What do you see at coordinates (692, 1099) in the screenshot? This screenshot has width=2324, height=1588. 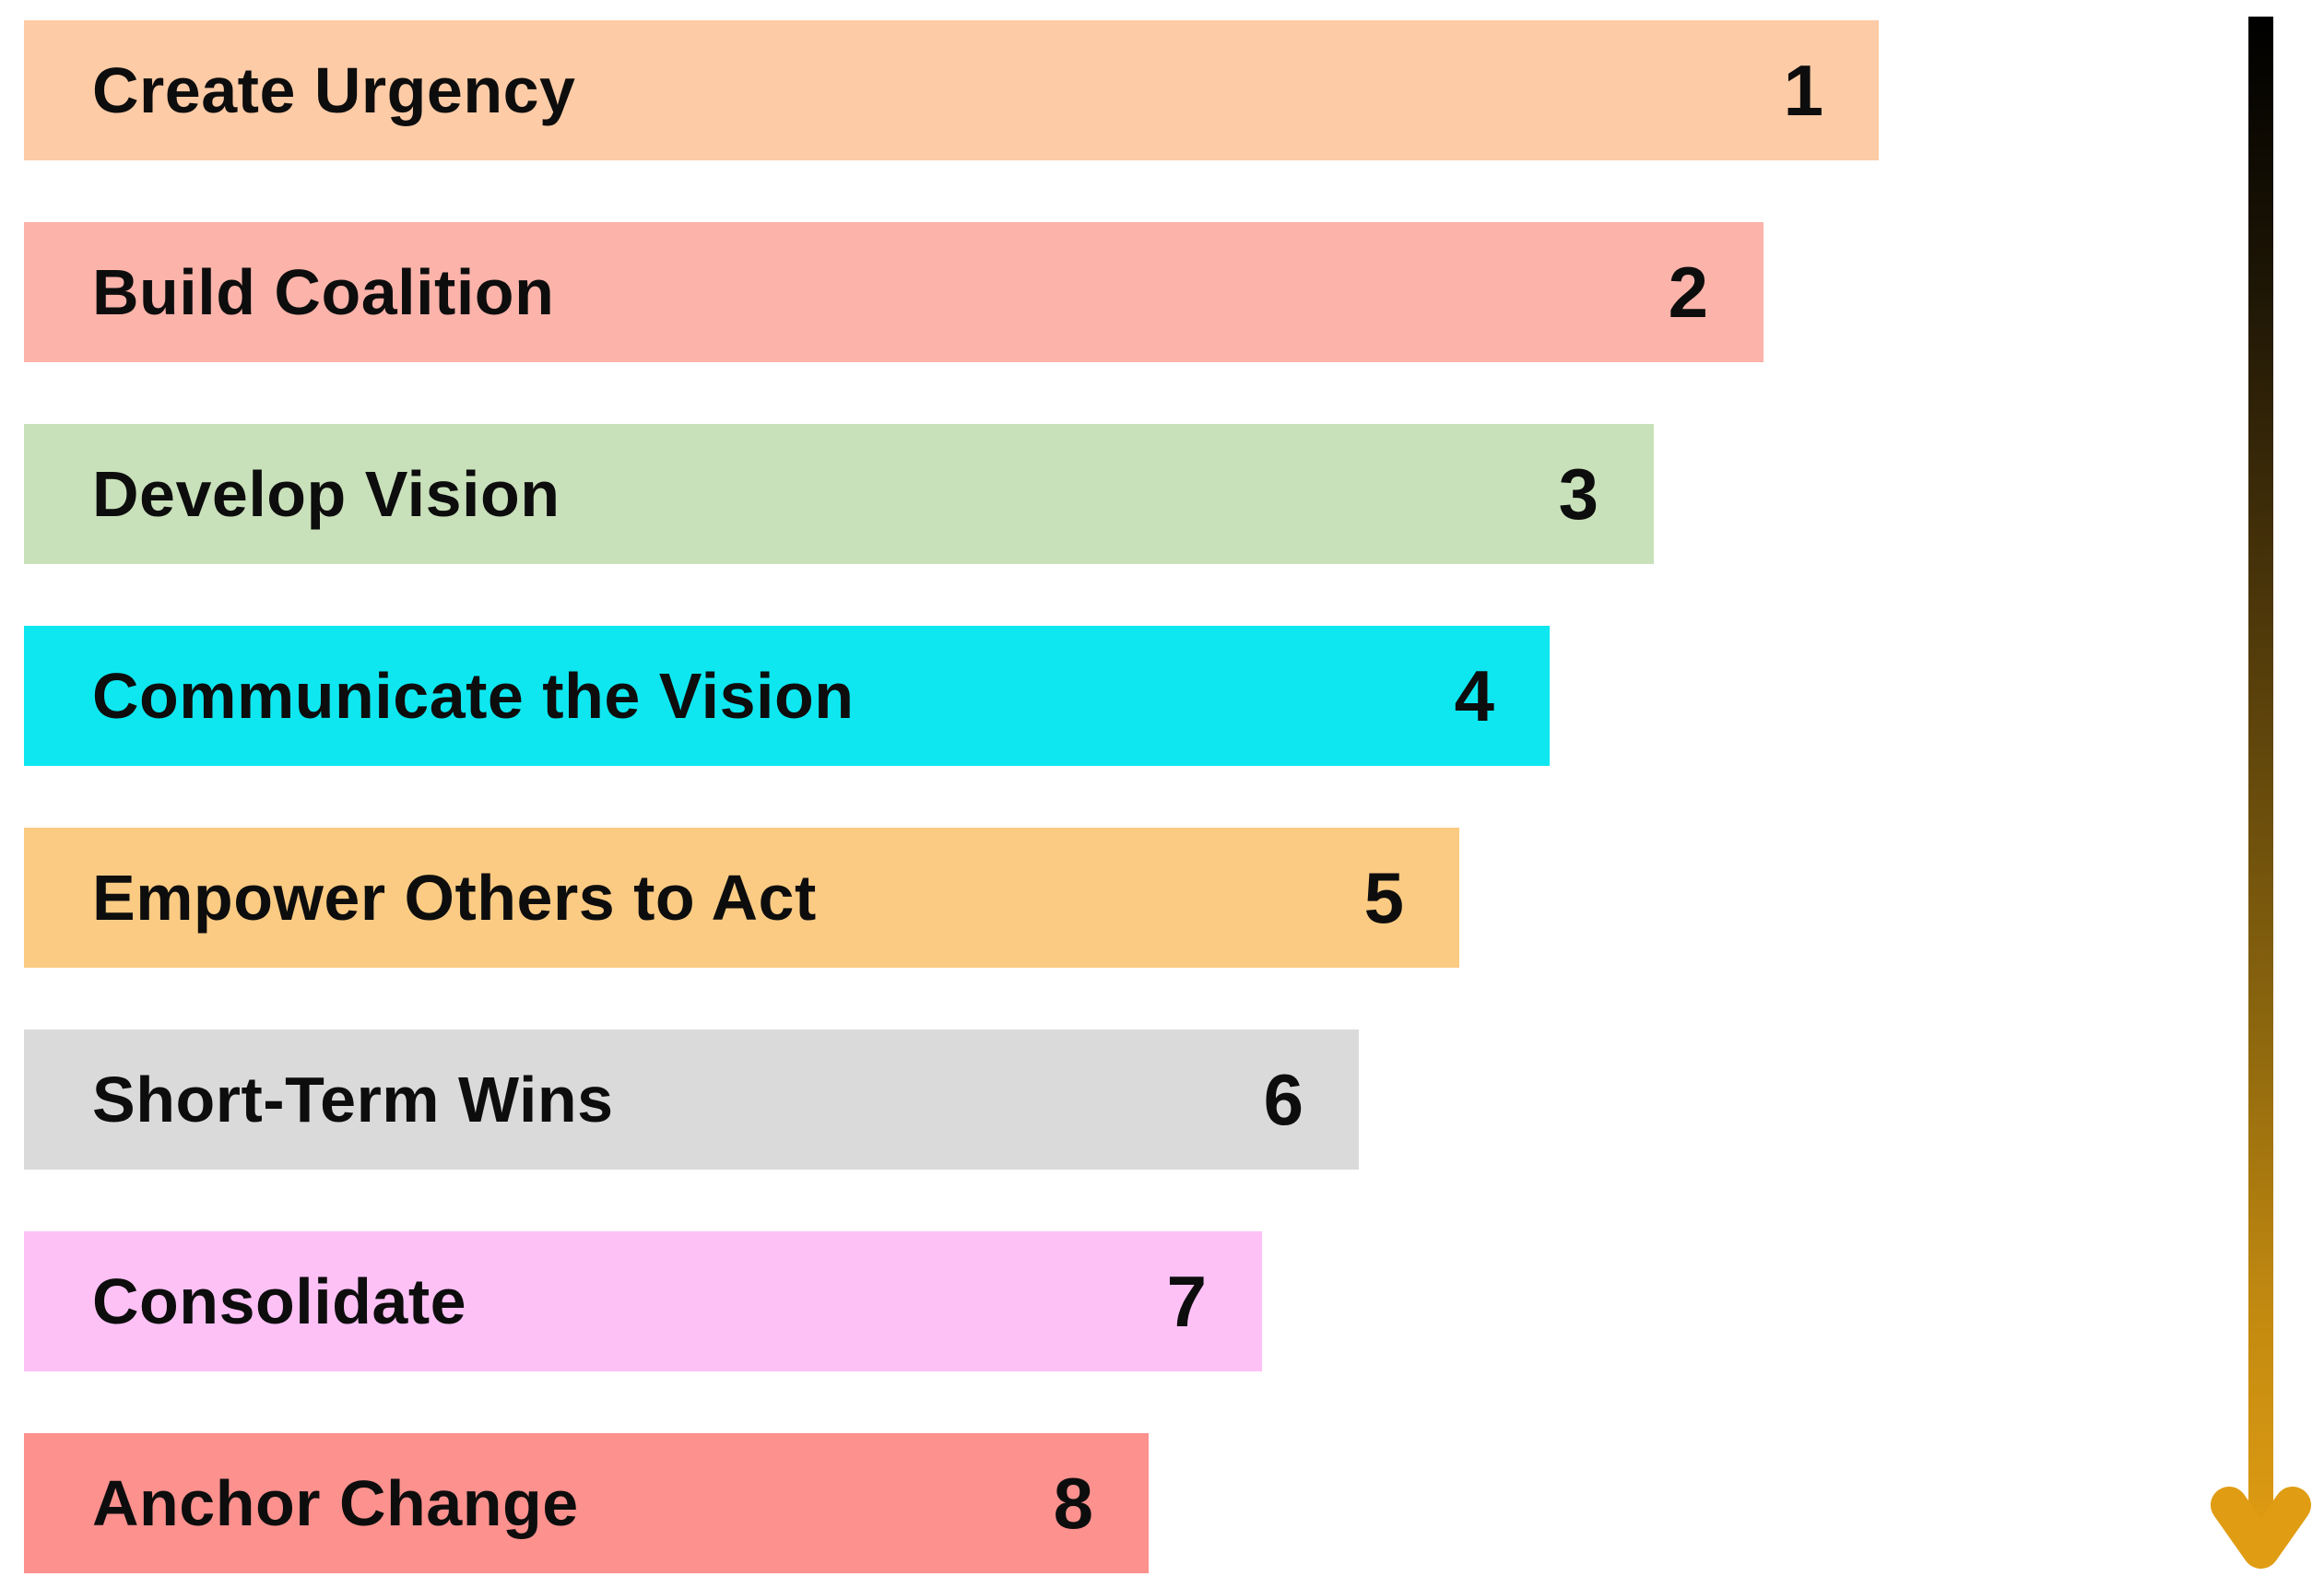 I see `step-bar-6: Short-Term Wins 6` at bounding box center [692, 1099].